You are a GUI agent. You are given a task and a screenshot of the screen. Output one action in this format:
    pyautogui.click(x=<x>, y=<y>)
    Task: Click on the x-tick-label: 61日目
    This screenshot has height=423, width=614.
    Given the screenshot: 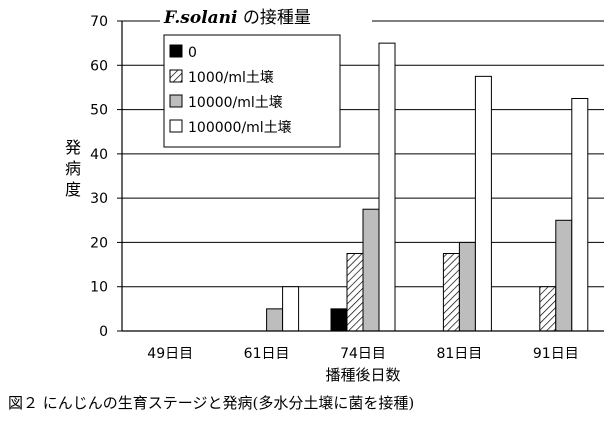 What is the action you would take?
    pyautogui.click(x=267, y=354)
    